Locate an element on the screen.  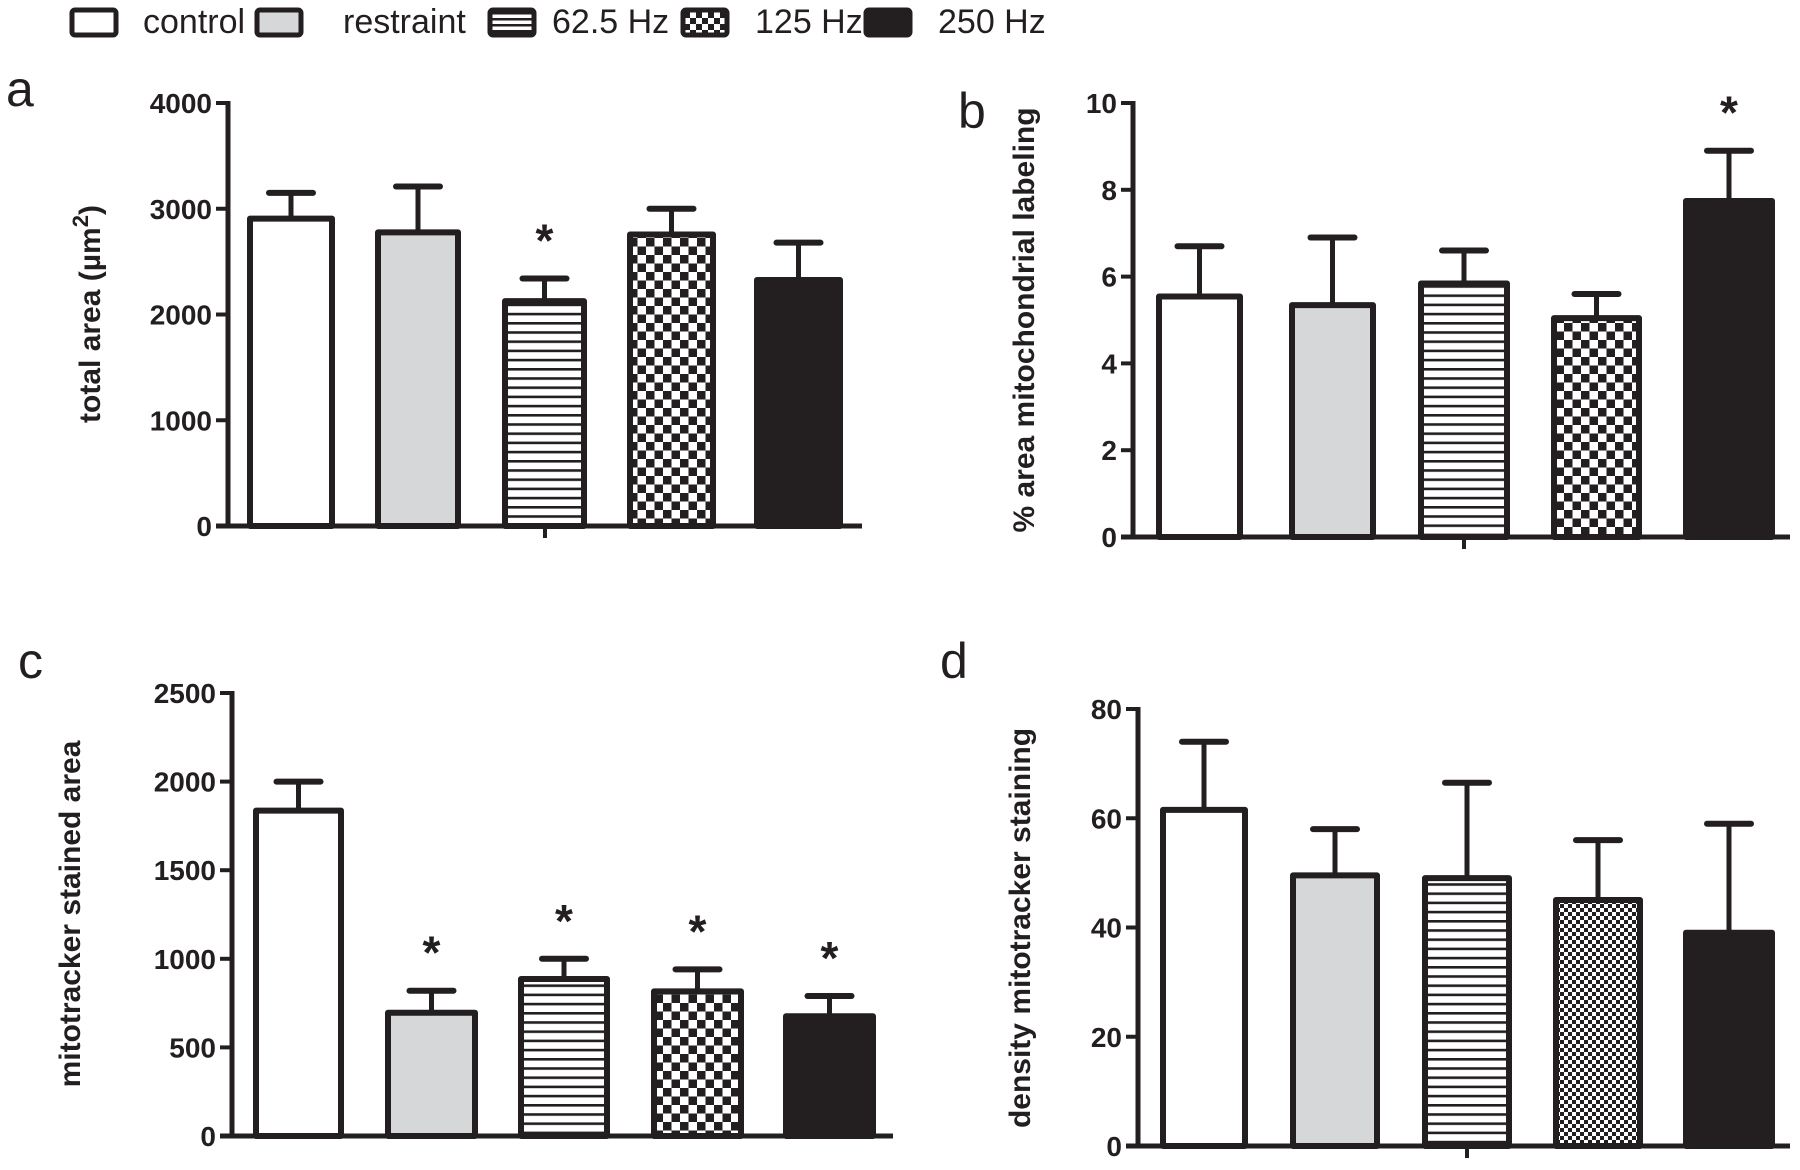
legend-label-hz62: 62.5 Hz is located at coordinates (610, 22).